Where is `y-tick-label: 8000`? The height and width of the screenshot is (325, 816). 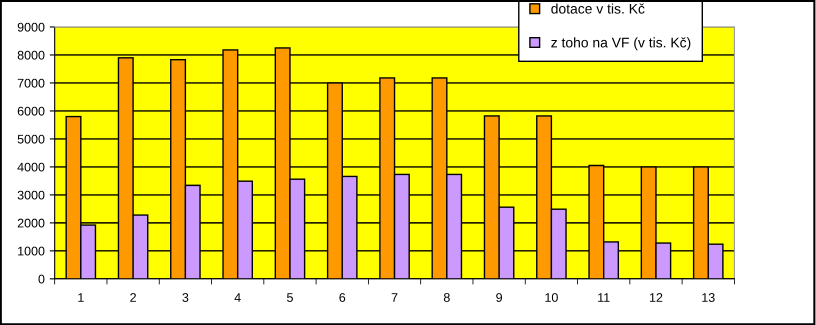 y-tick-label: 8000 is located at coordinates (31, 55).